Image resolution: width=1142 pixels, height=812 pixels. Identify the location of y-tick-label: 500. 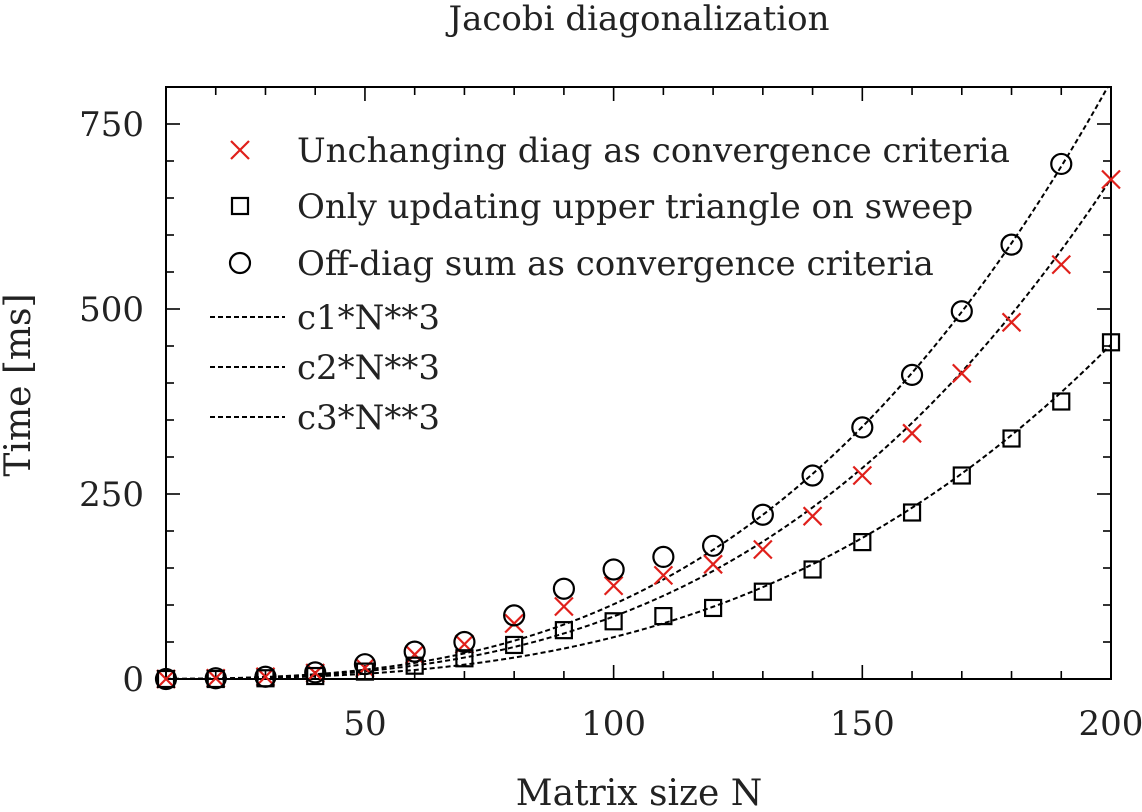
(111, 310).